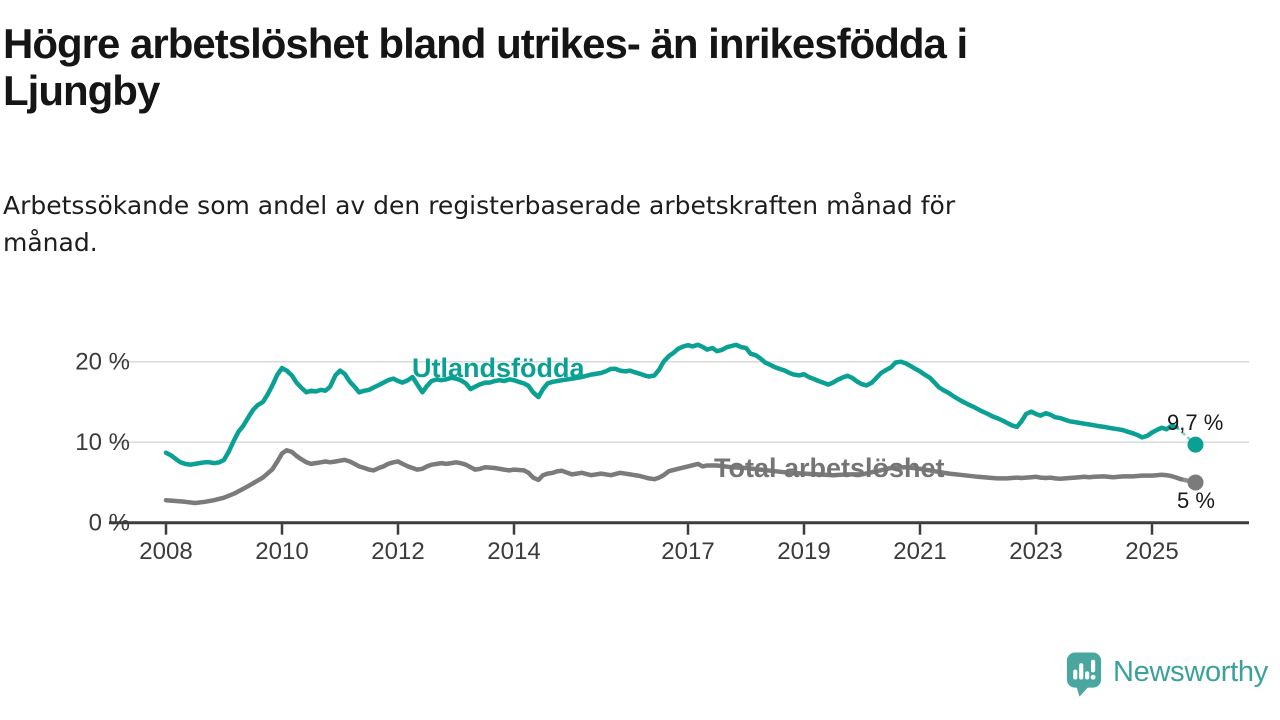 The height and width of the screenshot is (720, 1280). What do you see at coordinates (687, 551) in the screenshot?
I see `x-tick-label-2017: 2017` at bounding box center [687, 551].